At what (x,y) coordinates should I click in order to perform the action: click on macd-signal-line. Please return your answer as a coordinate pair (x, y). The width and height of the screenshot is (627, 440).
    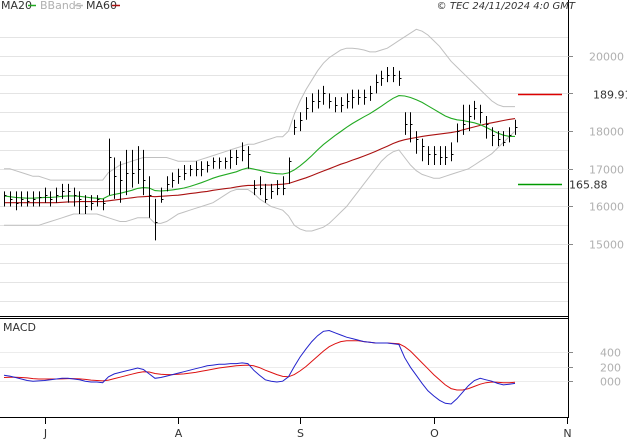
    Looking at the image, I should click on (259, 365).